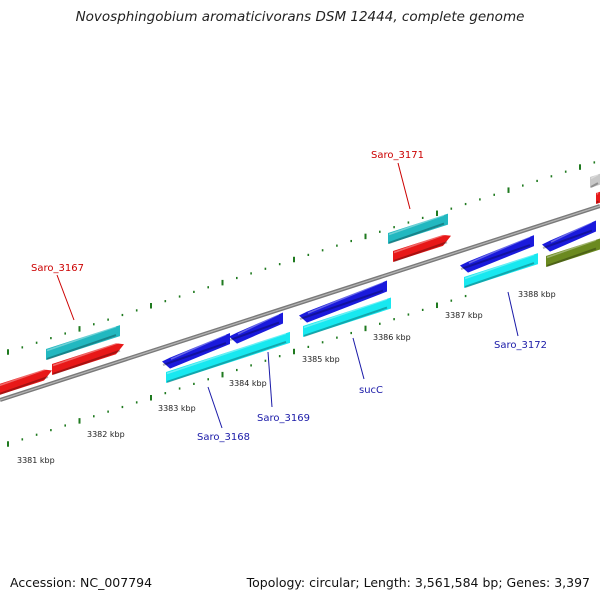 Image resolution: width=600 pixels, height=600 pixels. Describe the element at coordinates (464, 315) in the screenshot. I see `kbp-label-3387: 3387 kbp` at that location.